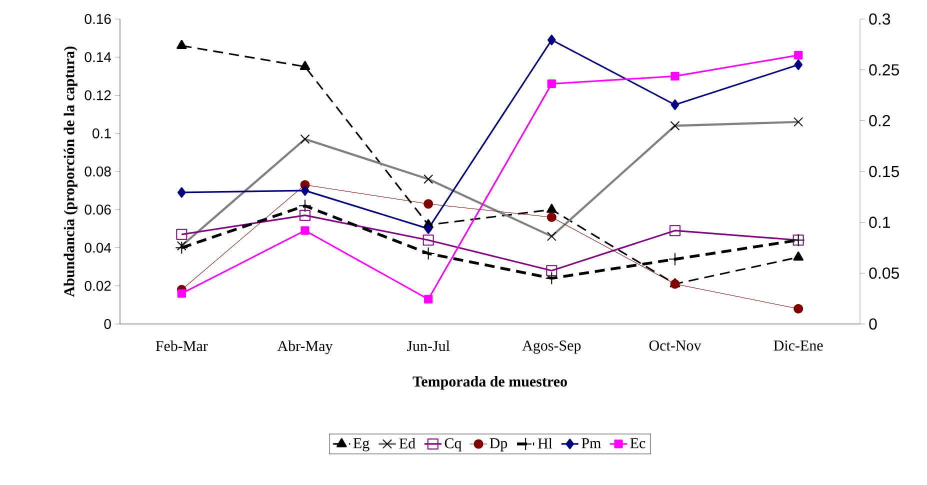 The height and width of the screenshot is (485, 927). I want to click on x-tick-label: Agos-Sep, so click(551, 347).